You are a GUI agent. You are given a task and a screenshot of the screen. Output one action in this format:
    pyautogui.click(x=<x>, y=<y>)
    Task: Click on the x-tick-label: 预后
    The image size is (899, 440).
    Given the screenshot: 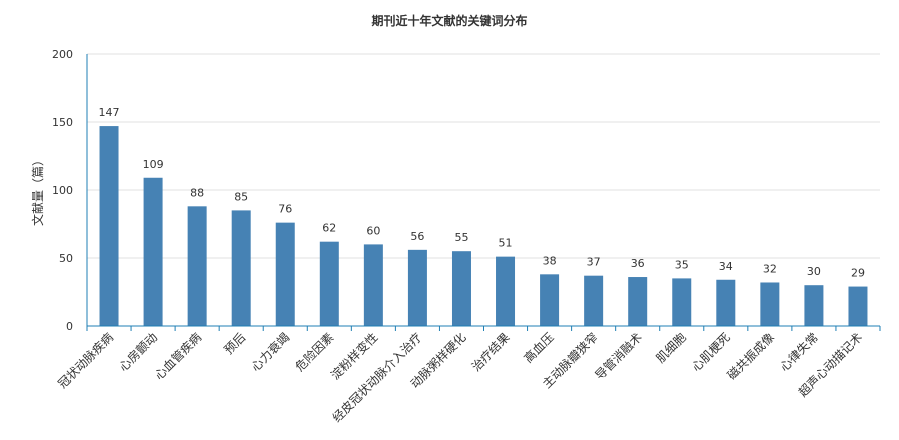 What is the action you would take?
    pyautogui.click(x=234, y=343)
    